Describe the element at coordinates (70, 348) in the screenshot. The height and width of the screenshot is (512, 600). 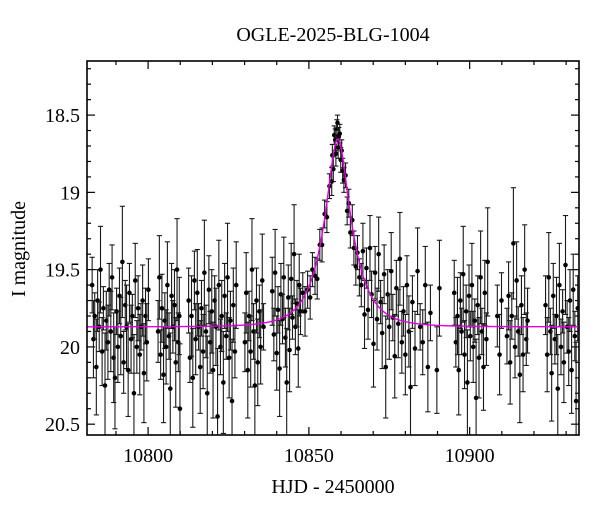
I see `y-tick-label: 20` at that location.